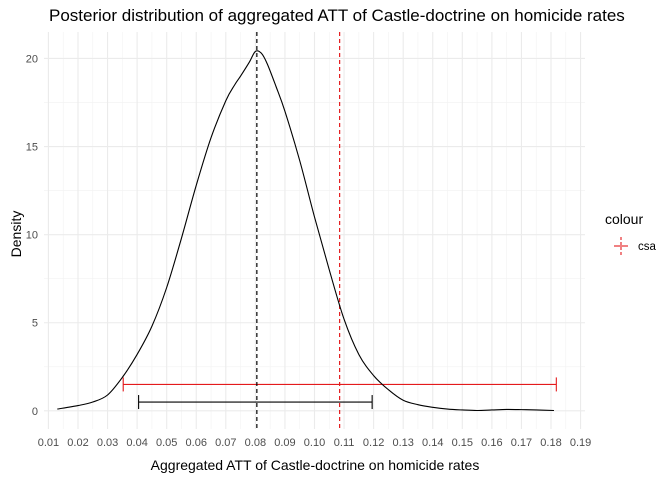 The width and height of the screenshot is (672, 480). I want to click on x-tick-label: 0.05, so click(166, 443).